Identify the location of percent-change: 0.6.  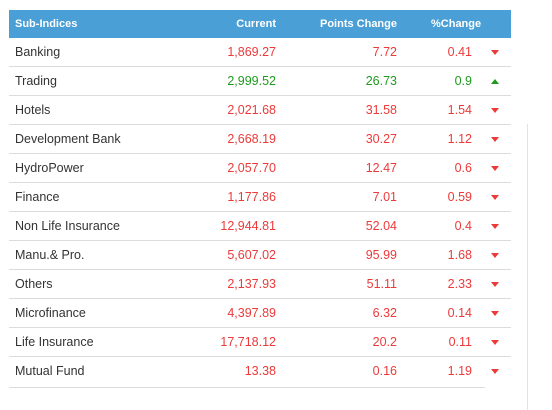
(463, 168).